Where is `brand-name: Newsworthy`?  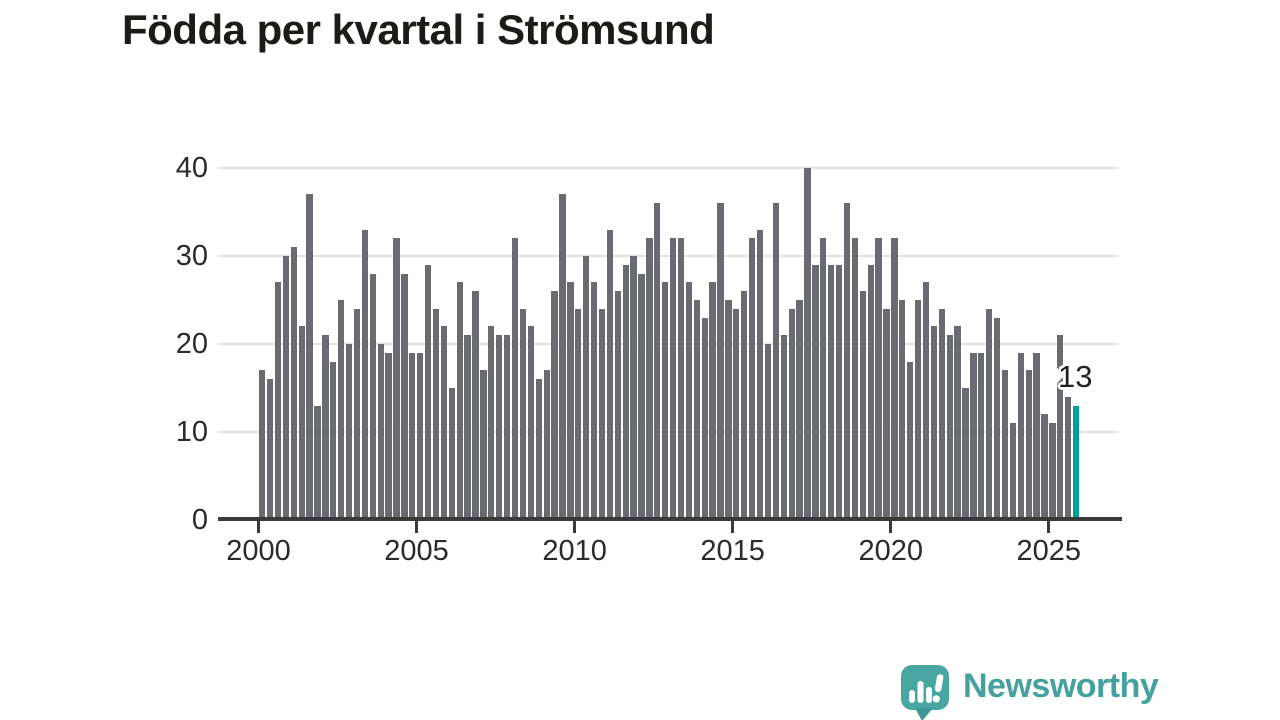
brand-name: Newsworthy is located at coordinates (1061, 686).